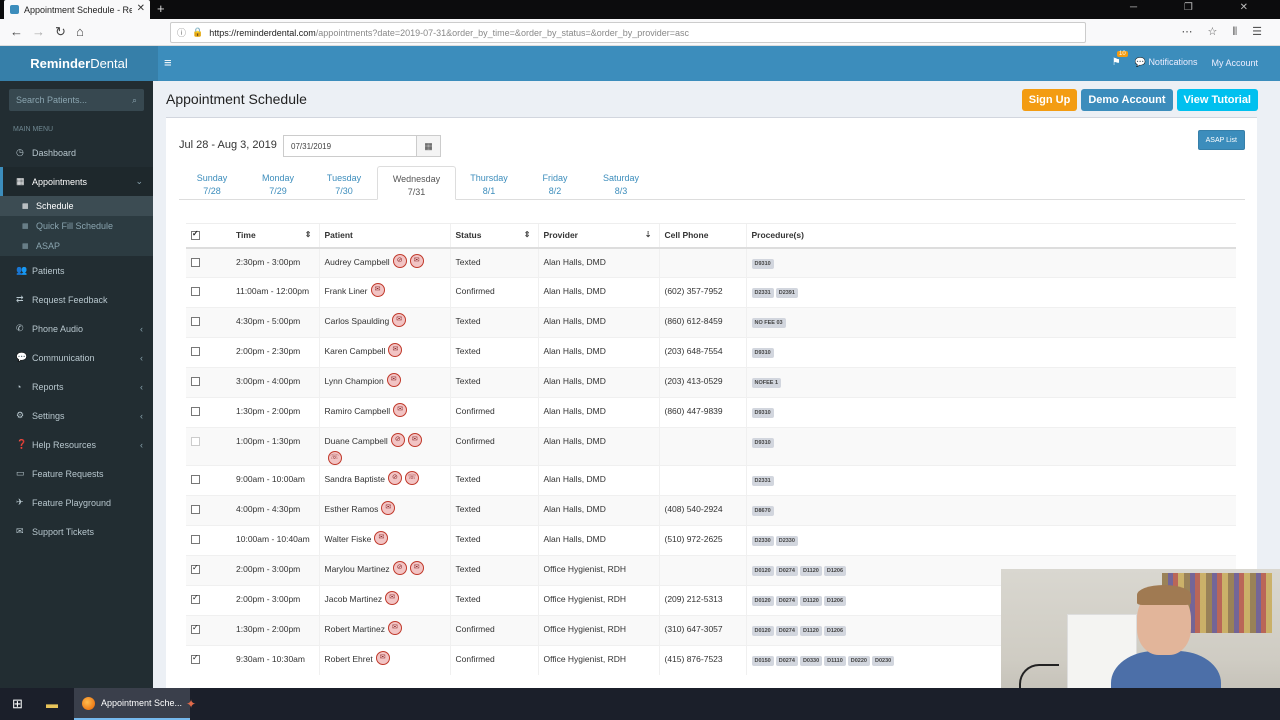 This screenshot has width=1280, height=720. Describe the element at coordinates (1221, 140) in the screenshot. I see `asap-list-button: ASAP List` at that location.